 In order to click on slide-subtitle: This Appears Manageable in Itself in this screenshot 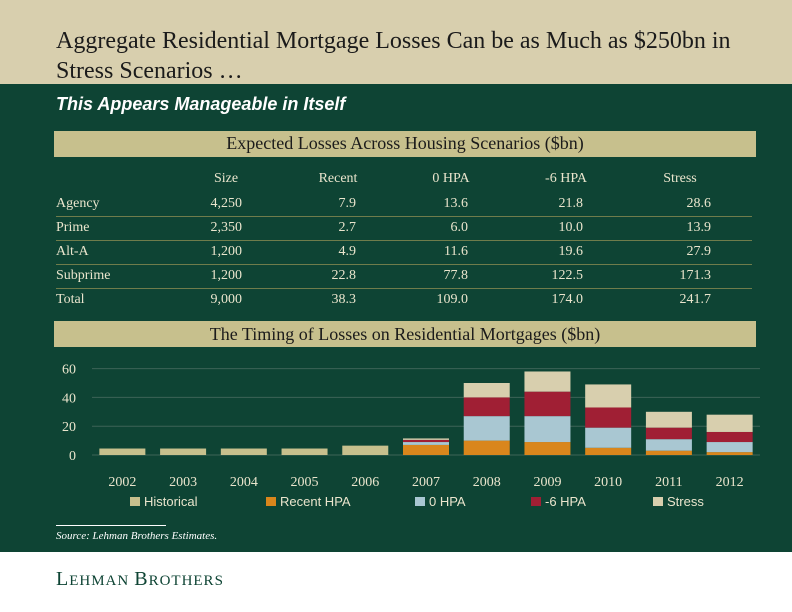, I will do `click(201, 104)`.